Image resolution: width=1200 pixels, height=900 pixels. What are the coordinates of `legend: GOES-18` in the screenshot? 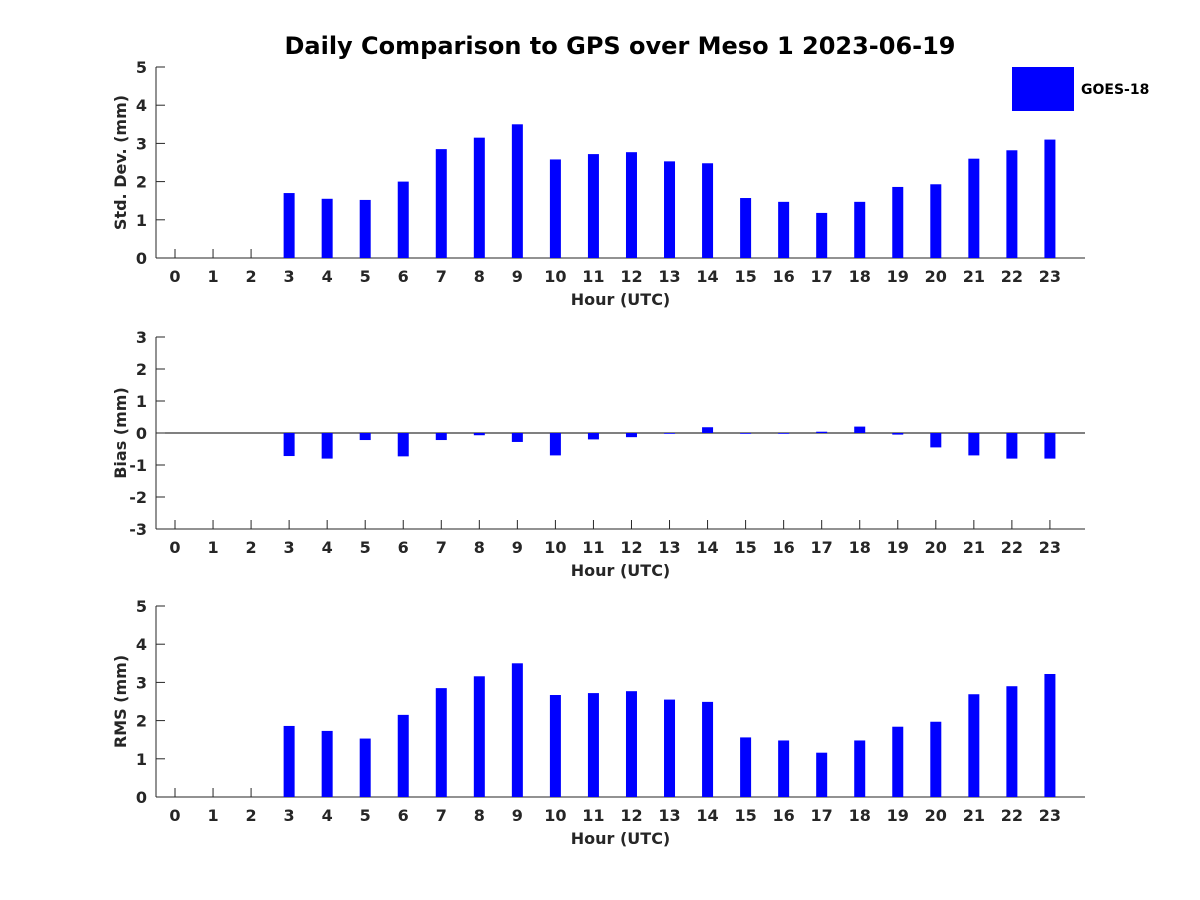 It's located at (1080, 89).